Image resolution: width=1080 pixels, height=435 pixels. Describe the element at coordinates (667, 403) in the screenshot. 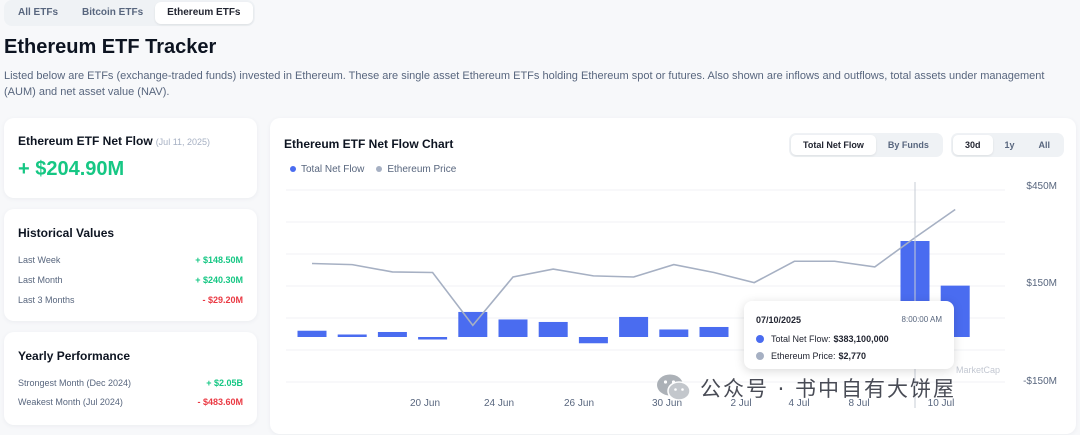

I see `x-tick-label: 30 Jun` at that location.